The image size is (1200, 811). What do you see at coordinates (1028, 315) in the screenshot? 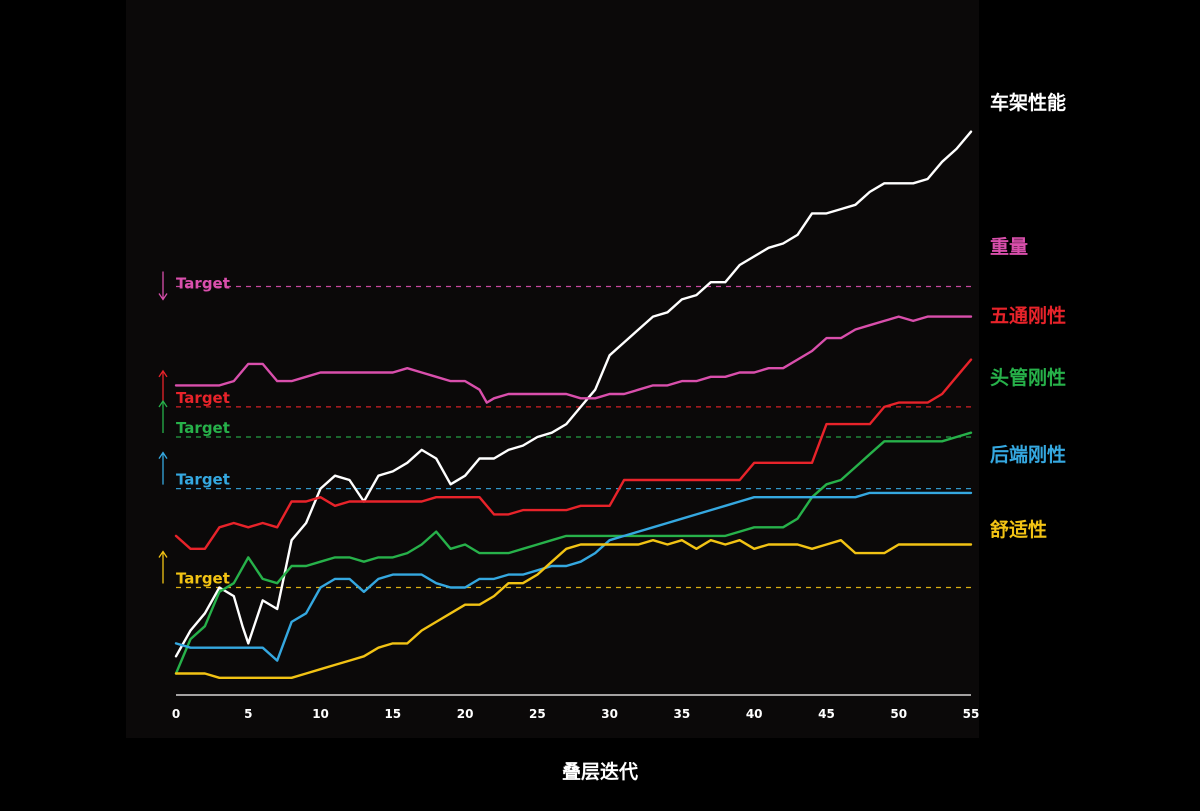
I see `series-label: 五通刚性` at bounding box center [1028, 315].